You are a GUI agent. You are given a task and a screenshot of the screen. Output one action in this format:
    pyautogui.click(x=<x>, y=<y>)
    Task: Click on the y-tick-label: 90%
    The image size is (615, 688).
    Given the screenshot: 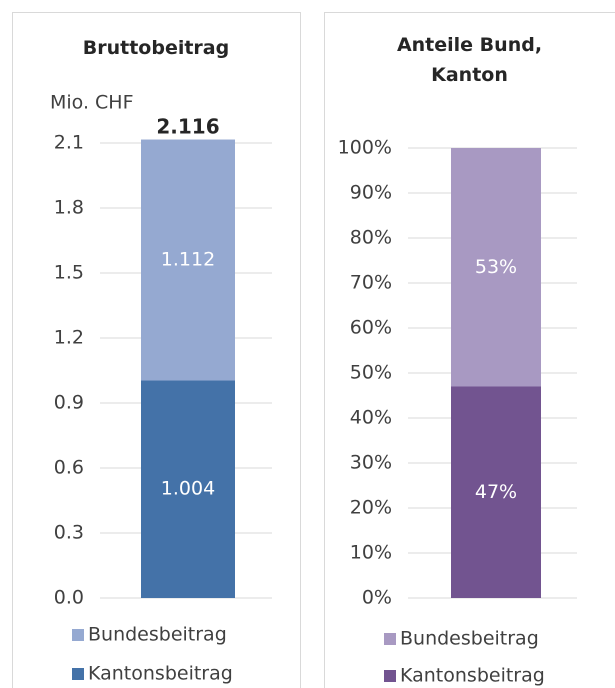 What is the action you would take?
    pyautogui.click(x=371, y=193)
    